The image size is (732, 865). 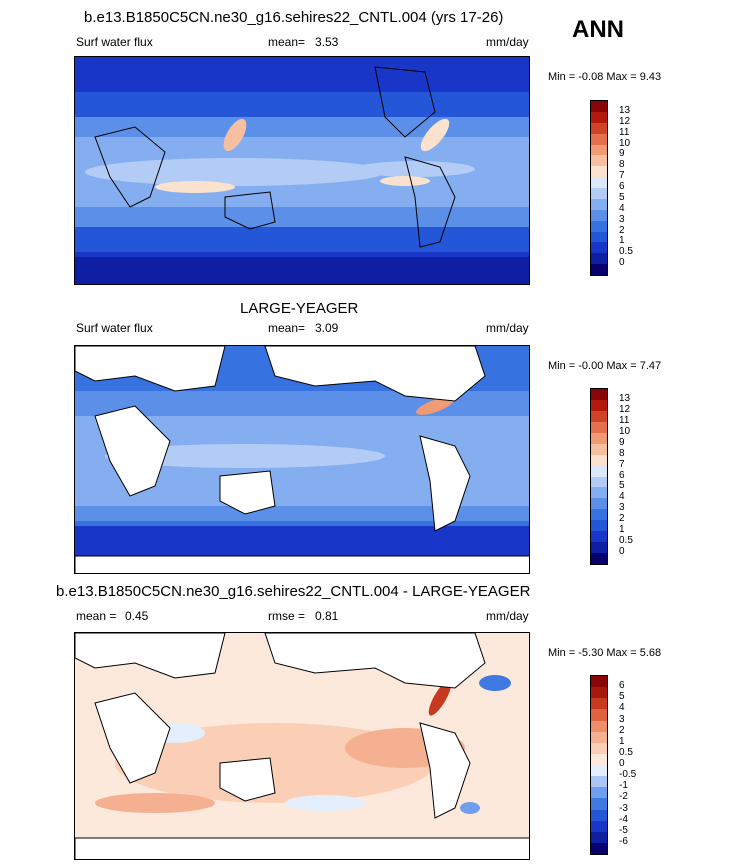 What do you see at coordinates (625, 431) in the screenshot?
I see `colorbar-tick-label: 10` at bounding box center [625, 431].